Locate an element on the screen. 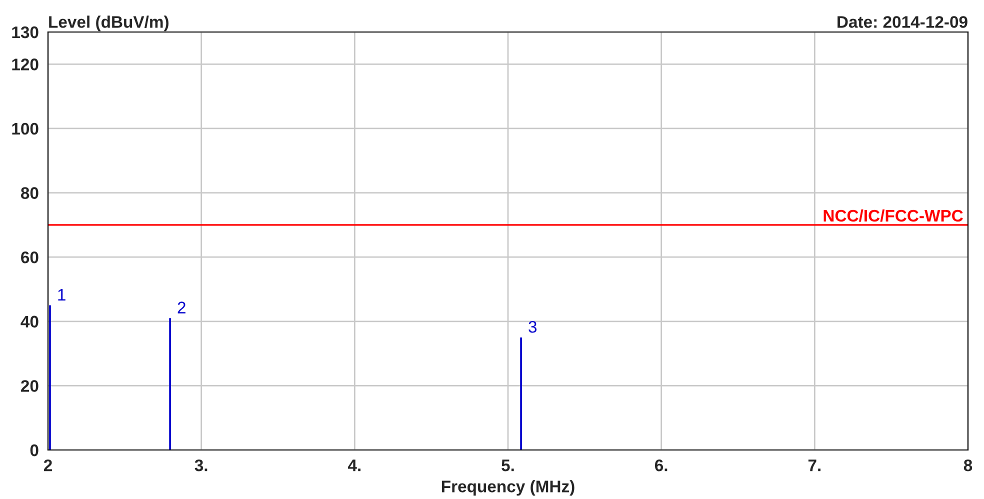 Image resolution: width=984 pixels, height=499 pixels. y-tick-label: 20 is located at coordinates (29, 386).